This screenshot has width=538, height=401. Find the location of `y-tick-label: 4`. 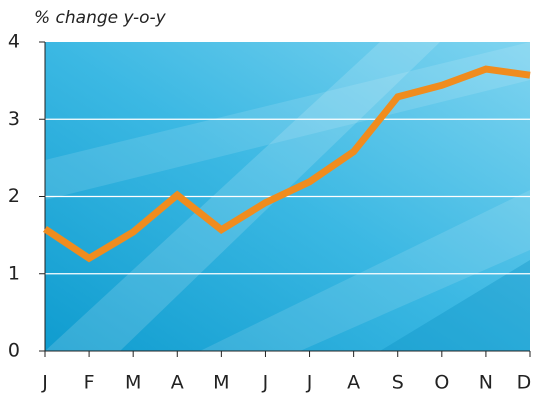

y-tick-label: 4 is located at coordinates (14, 42).